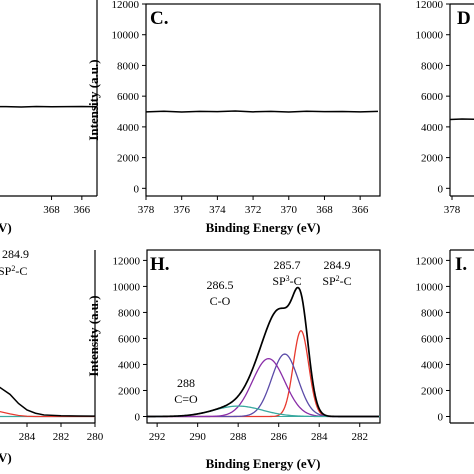 The height and width of the screenshot is (474, 474). Describe the element at coordinates (238, 437) in the screenshot. I see `x-tick-label: 288` at that location.